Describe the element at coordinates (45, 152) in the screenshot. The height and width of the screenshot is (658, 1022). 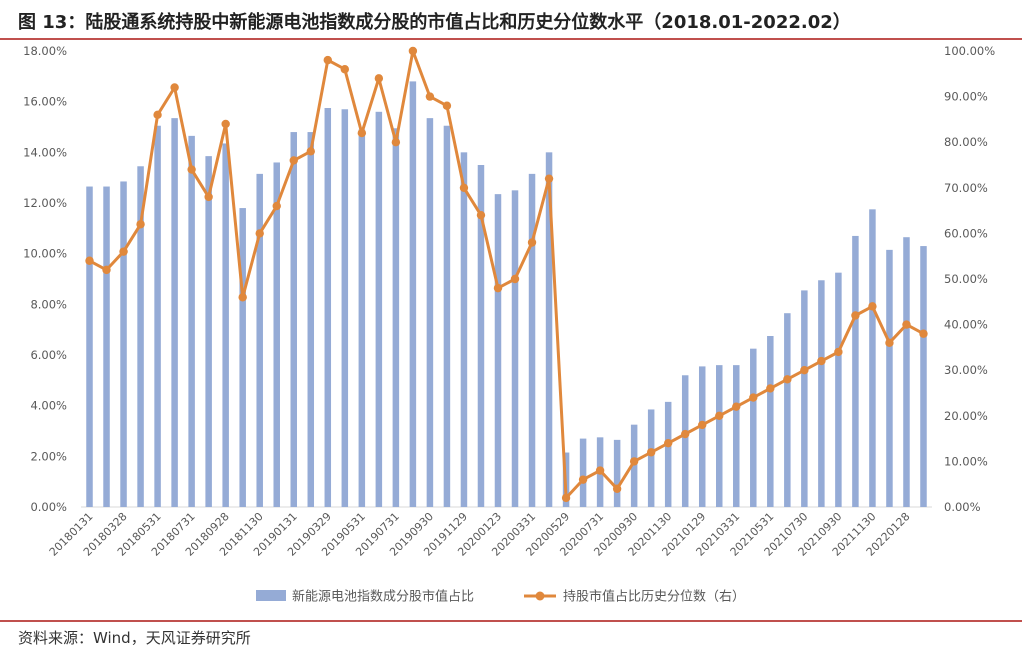
I see `y-tick-label: 14.00%` at that location.